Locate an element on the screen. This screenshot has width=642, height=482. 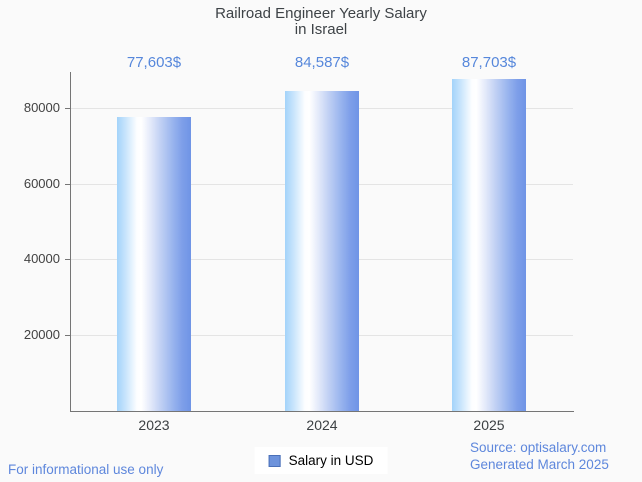
generated-date: Generated March 2025 is located at coordinates (539, 464).